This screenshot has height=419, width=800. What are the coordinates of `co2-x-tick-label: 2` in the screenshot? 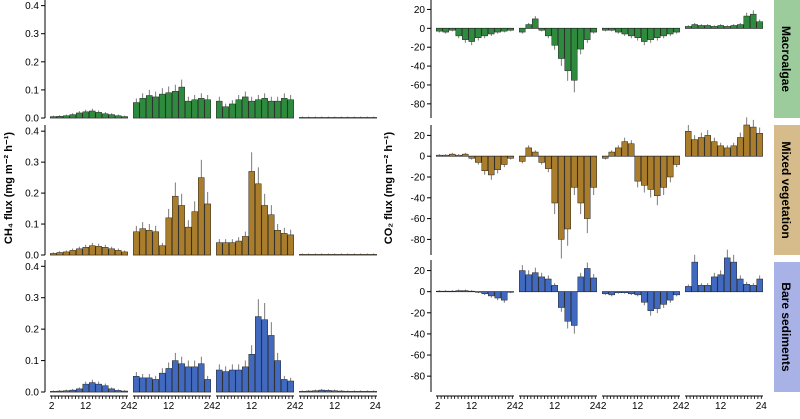 It's located at (687, 406).